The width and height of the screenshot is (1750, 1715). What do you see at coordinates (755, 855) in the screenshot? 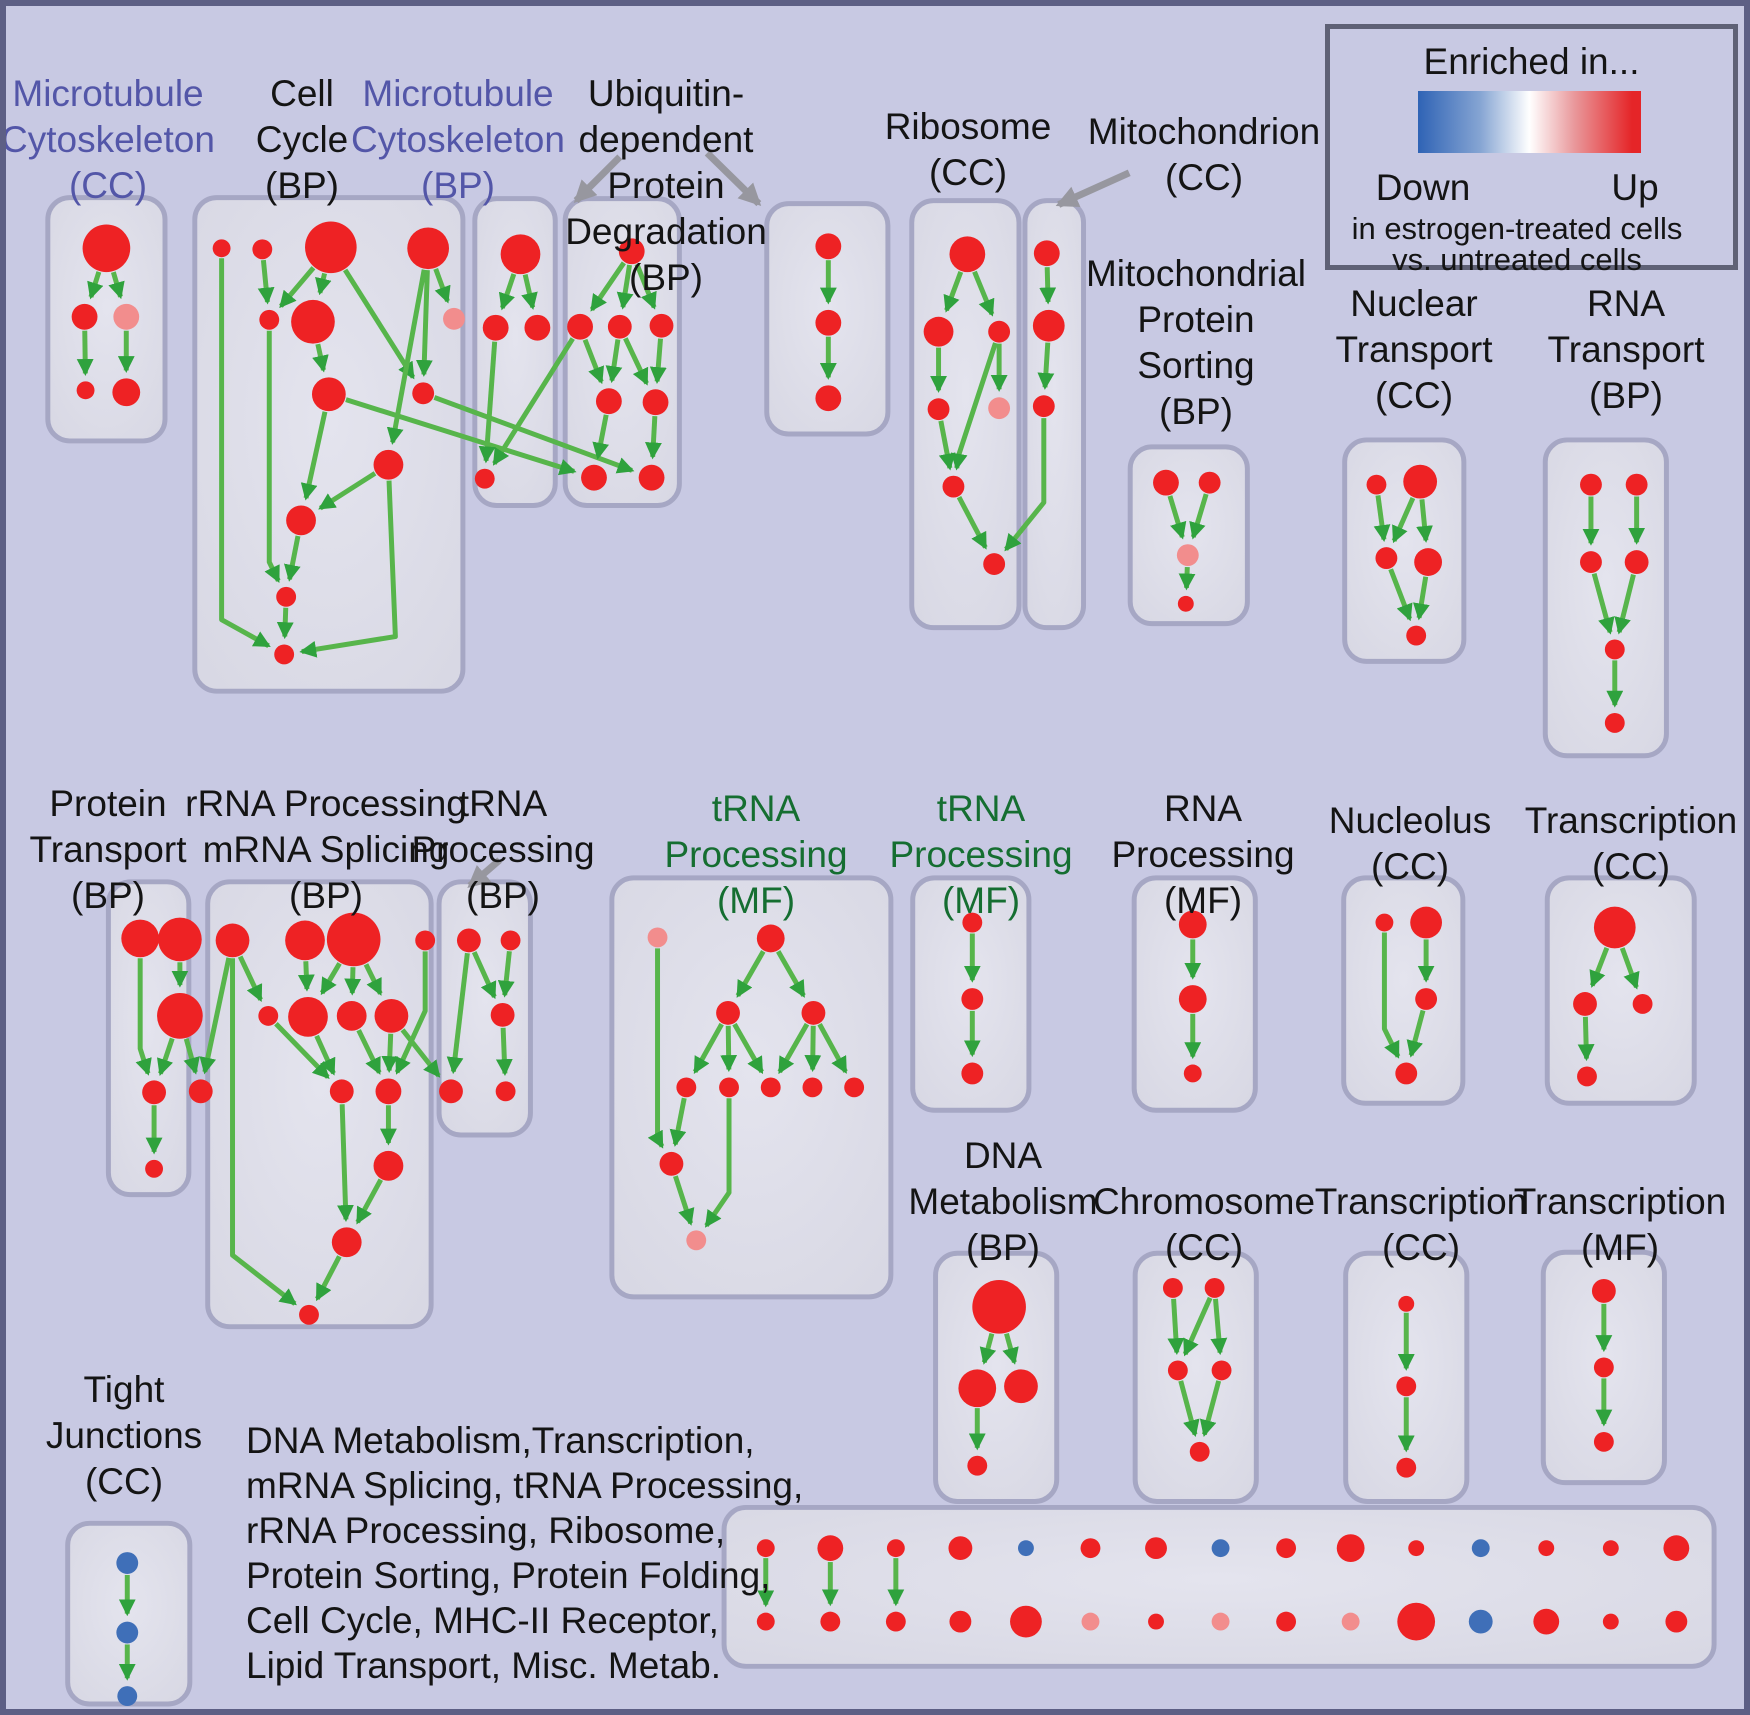
I see `go-term-label-trna-mf-1: tRNA Processing (MF)` at bounding box center [755, 855].